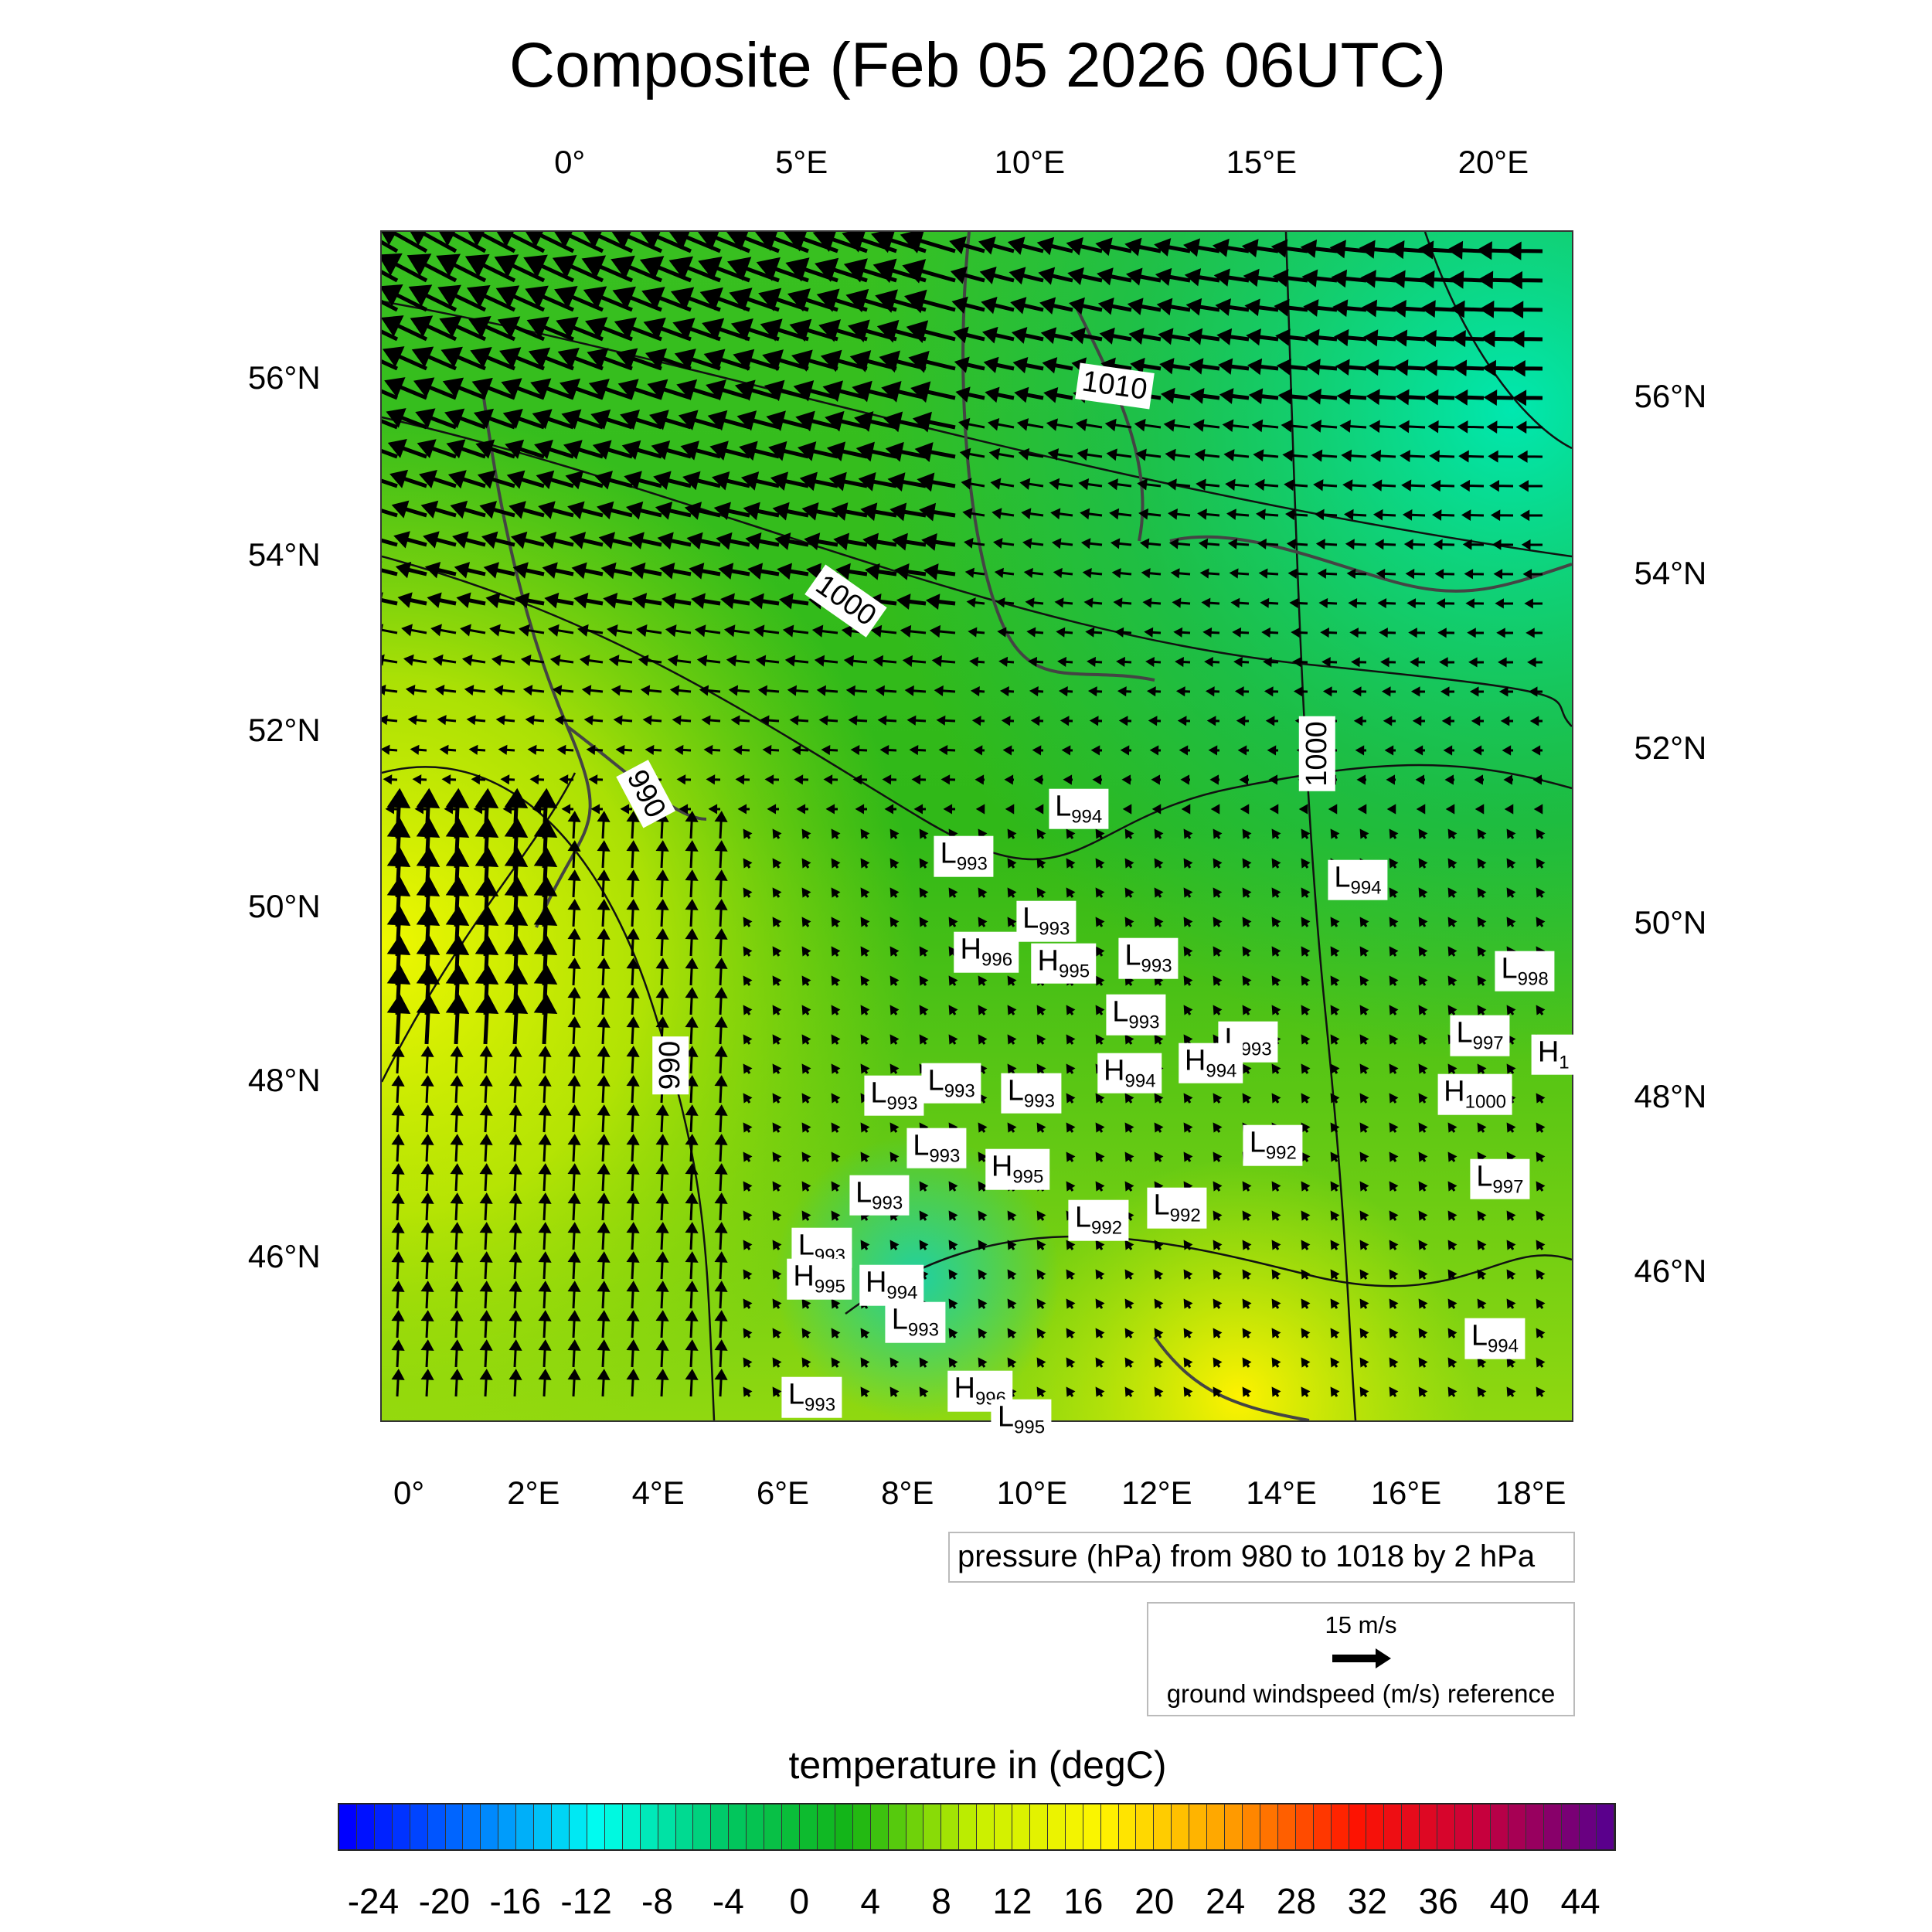 The image size is (1932, 1932). What do you see at coordinates (284, 731) in the screenshot?
I see `axis-tick-left: 52°N` at bounding box center [284, 731].